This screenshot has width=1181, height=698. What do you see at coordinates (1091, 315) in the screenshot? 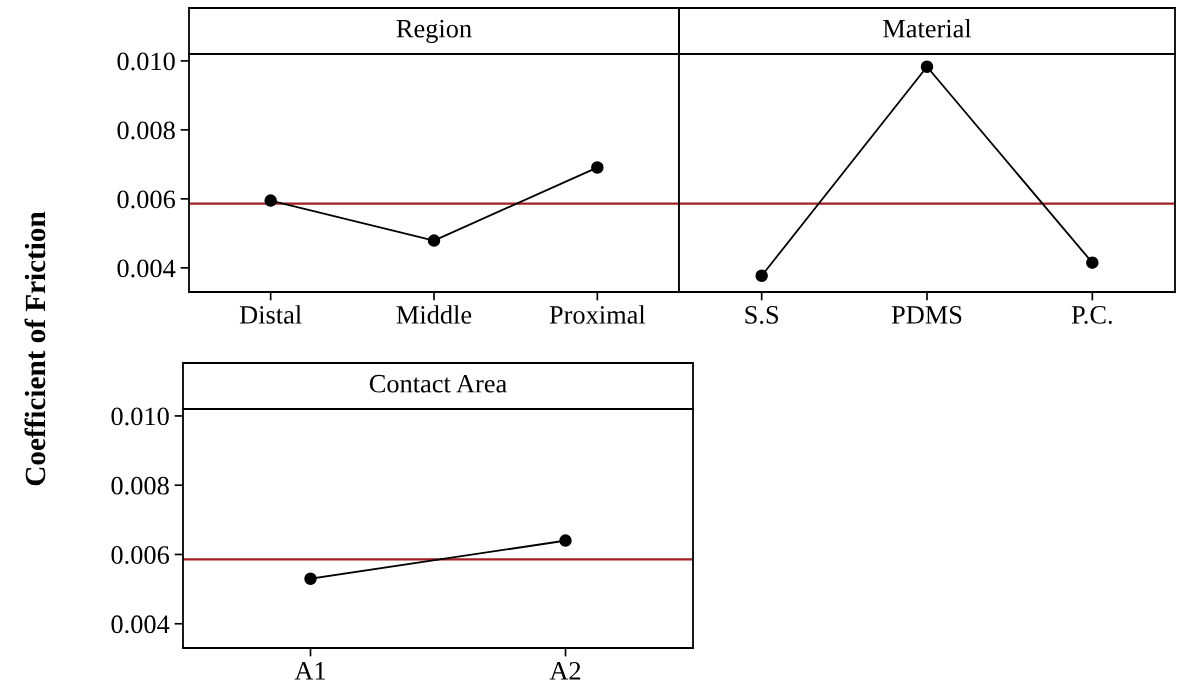
I see `x-tick-label: P.C.` at bounding box center [1091, 315].